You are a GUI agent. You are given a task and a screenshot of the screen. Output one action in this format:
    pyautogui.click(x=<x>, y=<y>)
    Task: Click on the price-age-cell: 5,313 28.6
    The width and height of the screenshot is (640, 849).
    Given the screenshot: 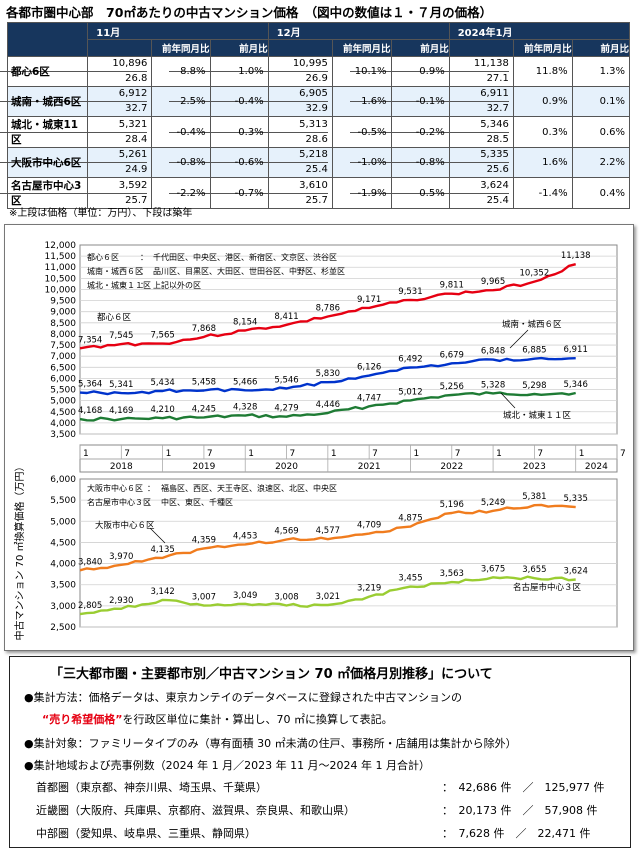 What is the action you would take?
    pyautogui.click(x=250, y=132)
    